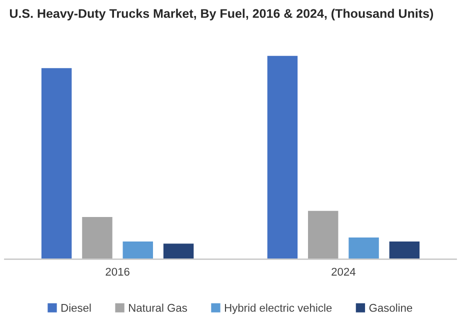  Describe the element at coordinates (390, 308) in the screenshot. I see `legend-label: Gasoline` at that location.